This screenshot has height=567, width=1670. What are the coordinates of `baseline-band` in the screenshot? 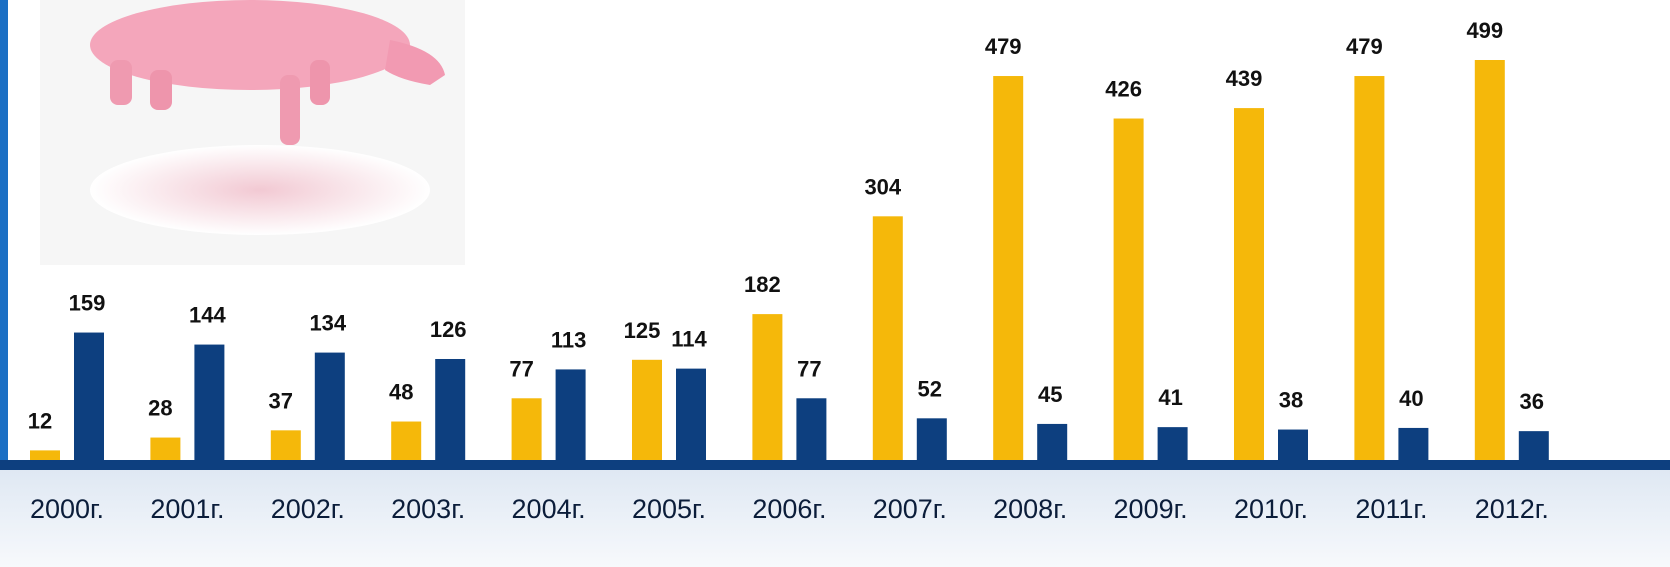 It's located at (835, 465).